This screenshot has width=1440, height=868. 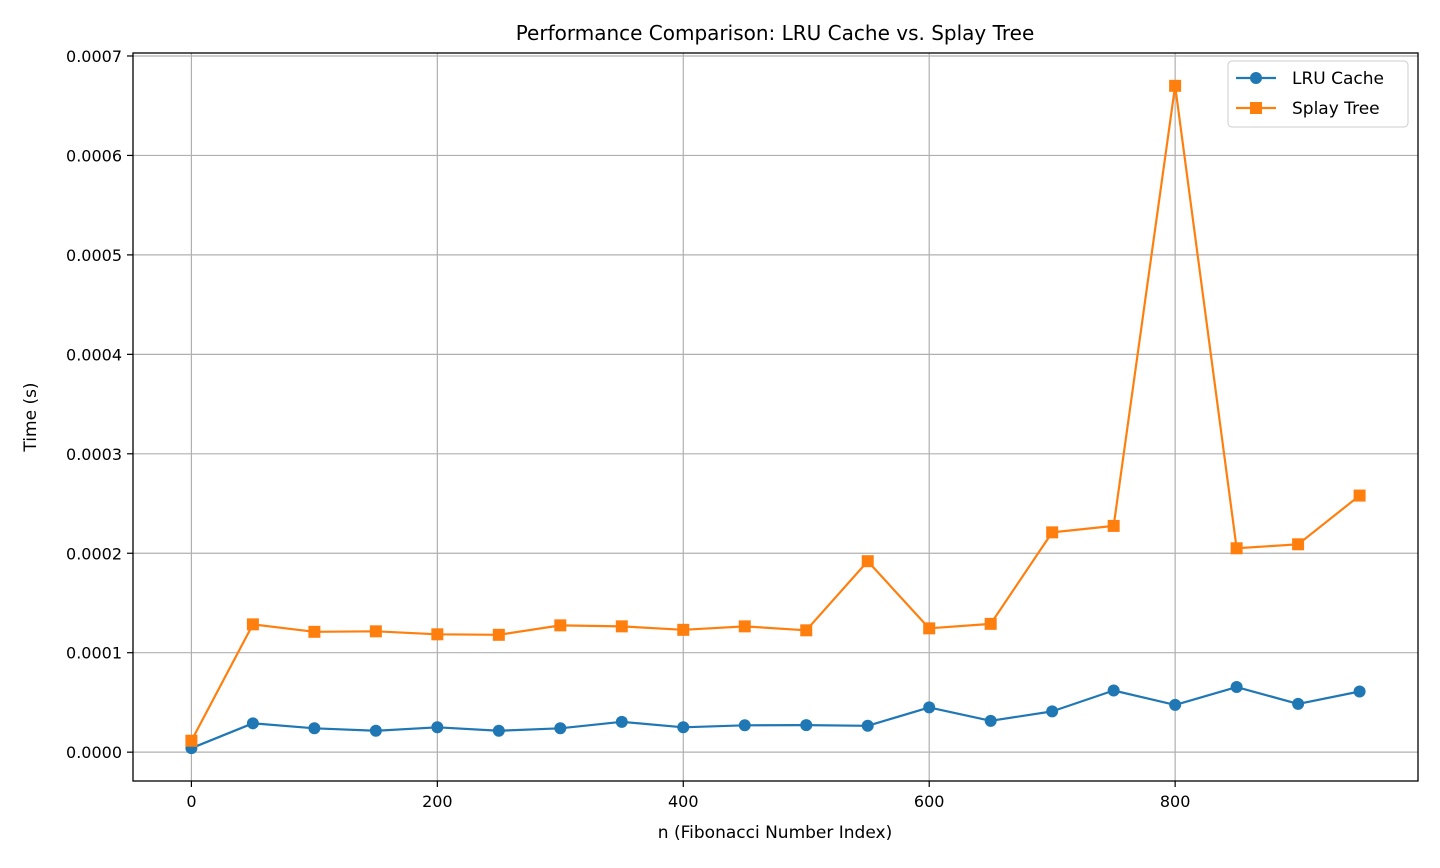 I want to click on x-axis-label: n (Fibonacci Number Index), so click(x=775, y=833).